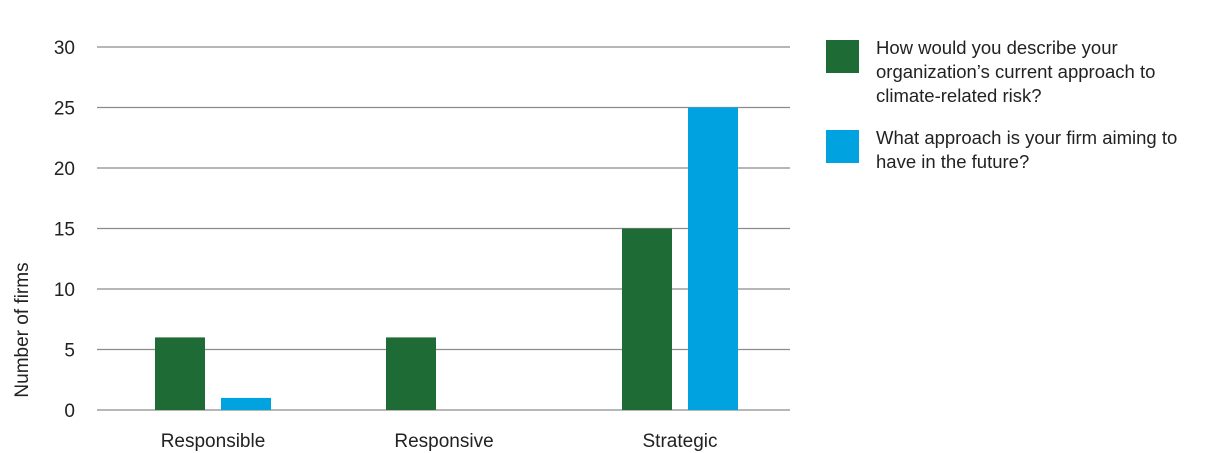 Image resolution: width=1217 pixels, height=453 pixels. What do you see at coordinates (842, 56) in the screenshot?
I see `legend-swatch-current` at bounding box center [842, 56].